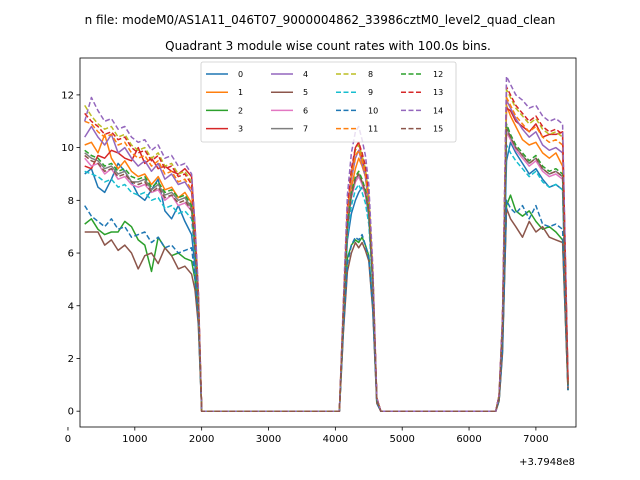 The height and width of the screenshot is (480, 640). Describe the element at coordinates (335, 439) in the screenshot. I see `x-tick-label: 4000` at that location.